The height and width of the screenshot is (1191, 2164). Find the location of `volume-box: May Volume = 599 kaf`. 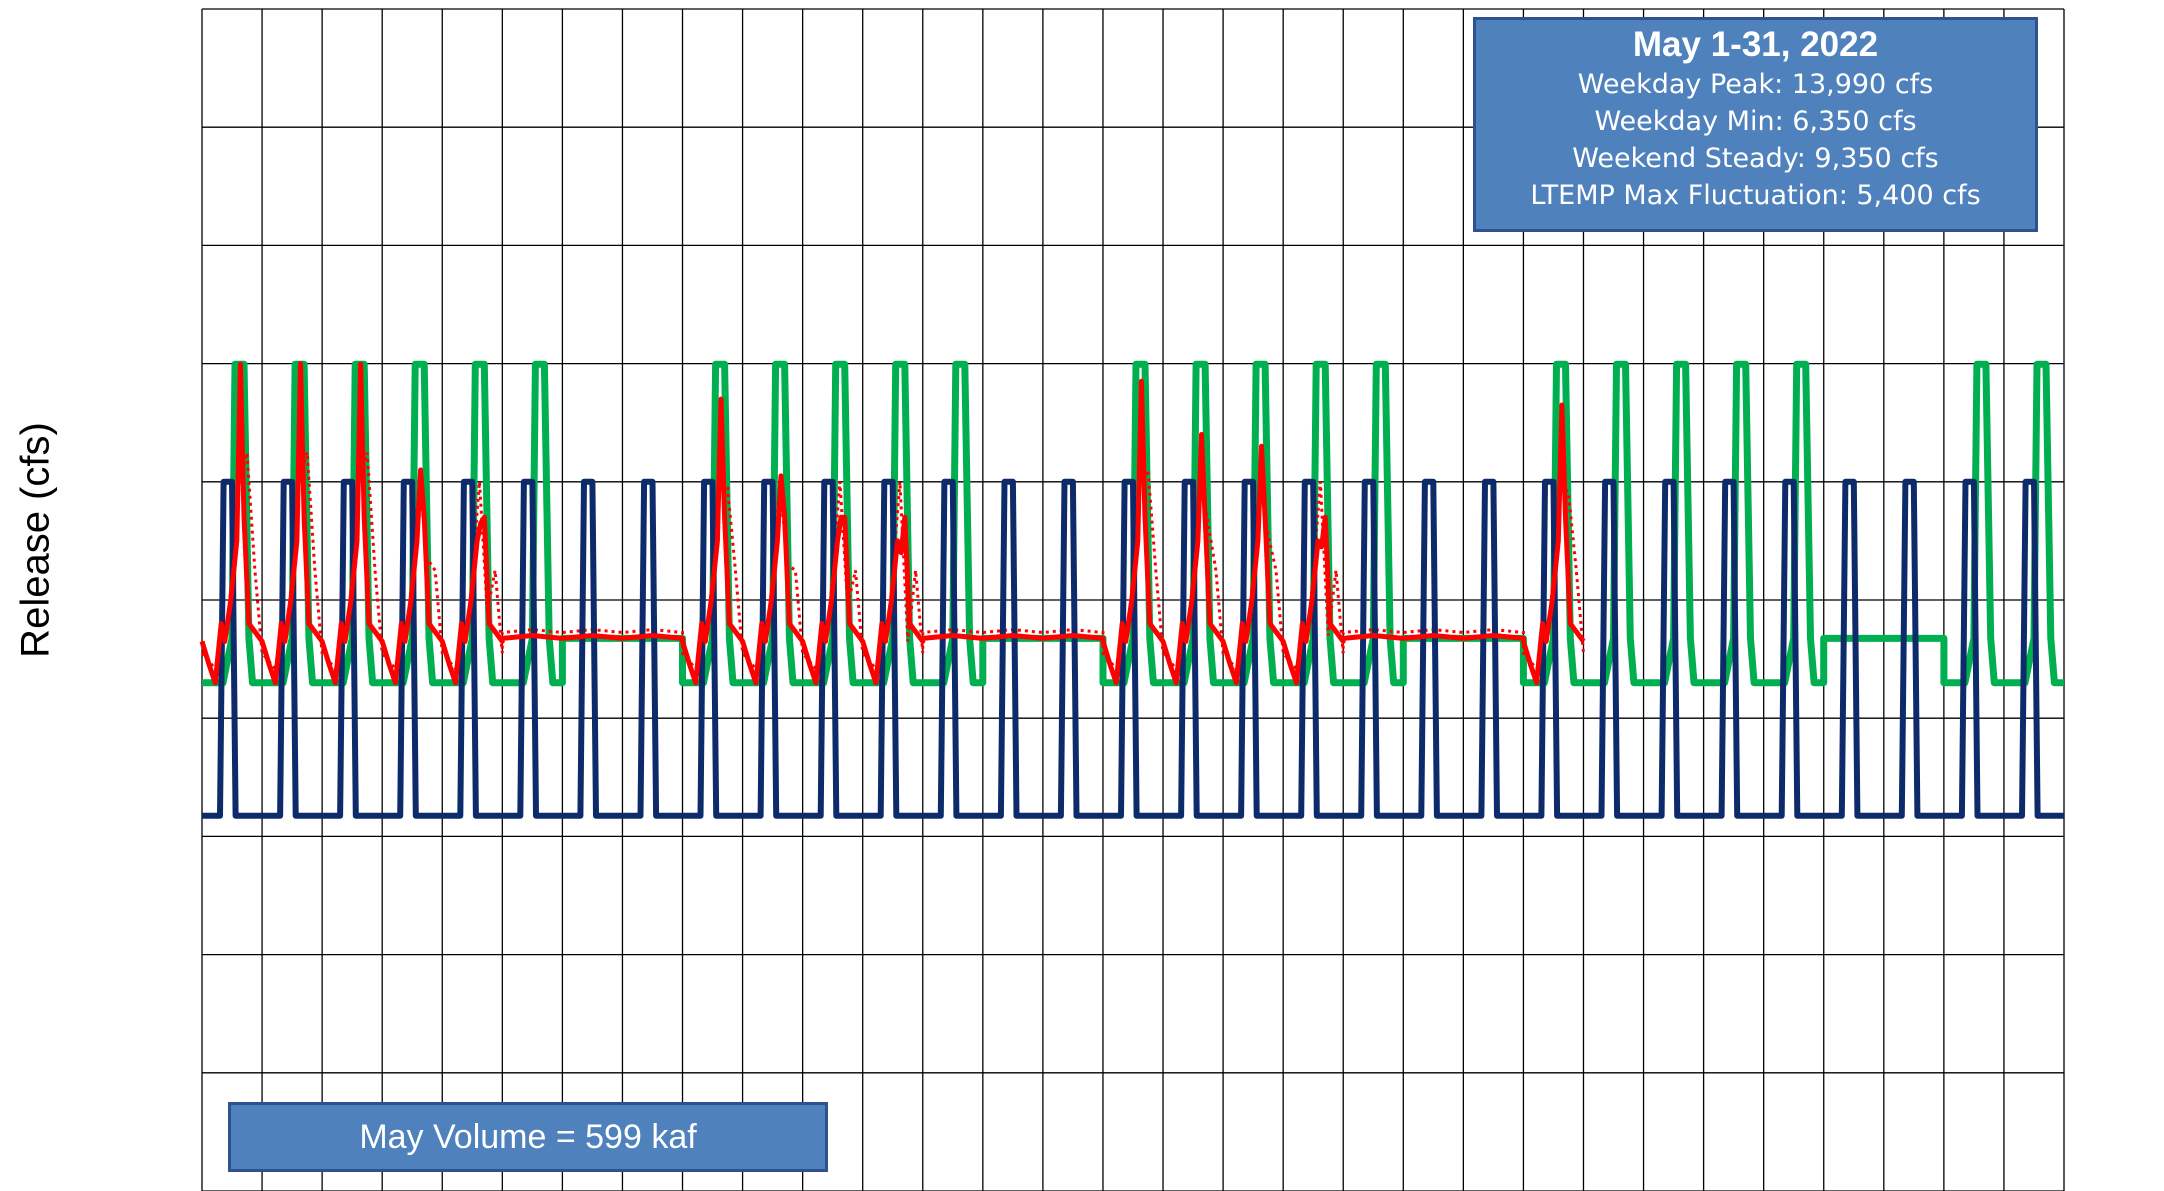

volume-box: May Volume = 599 kaf is located at coordinates (528, 1137).